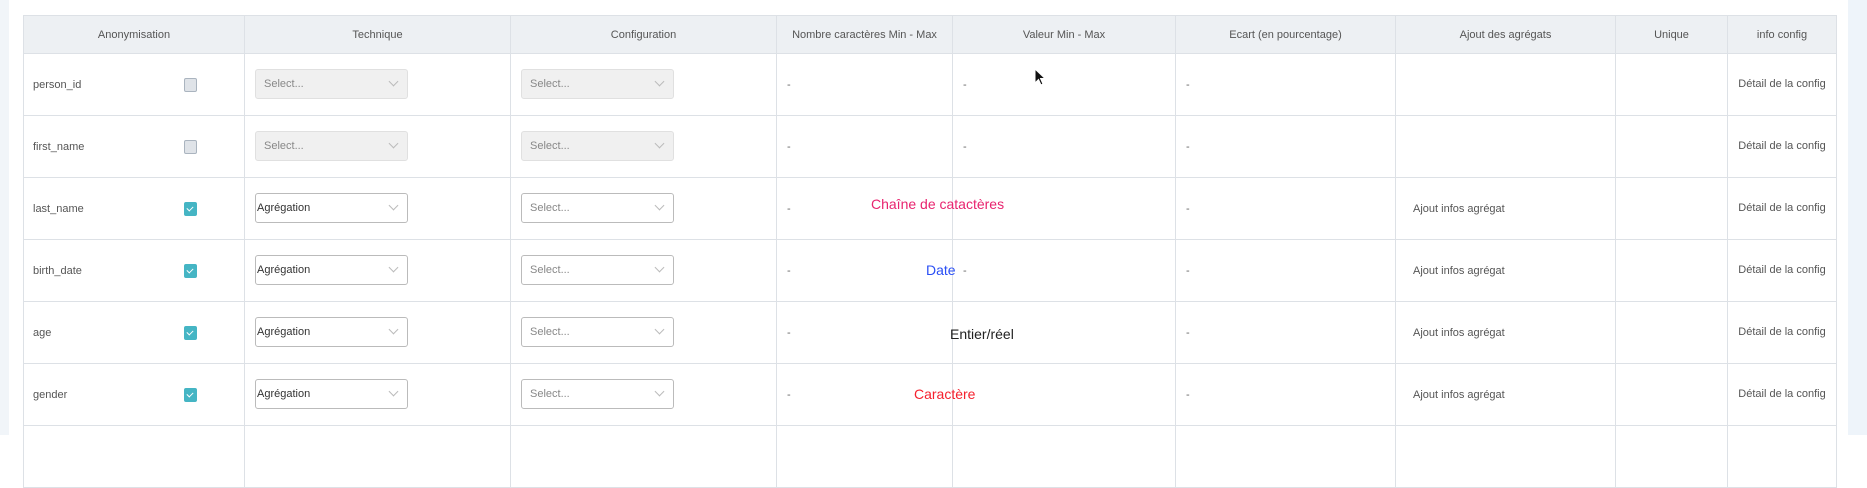 This screenshot has width=1867, height=488. Describe the element at coordinates (938, 204) in the screenshot. I see `annotation-string-type: Chaîne de catactères` at that location.